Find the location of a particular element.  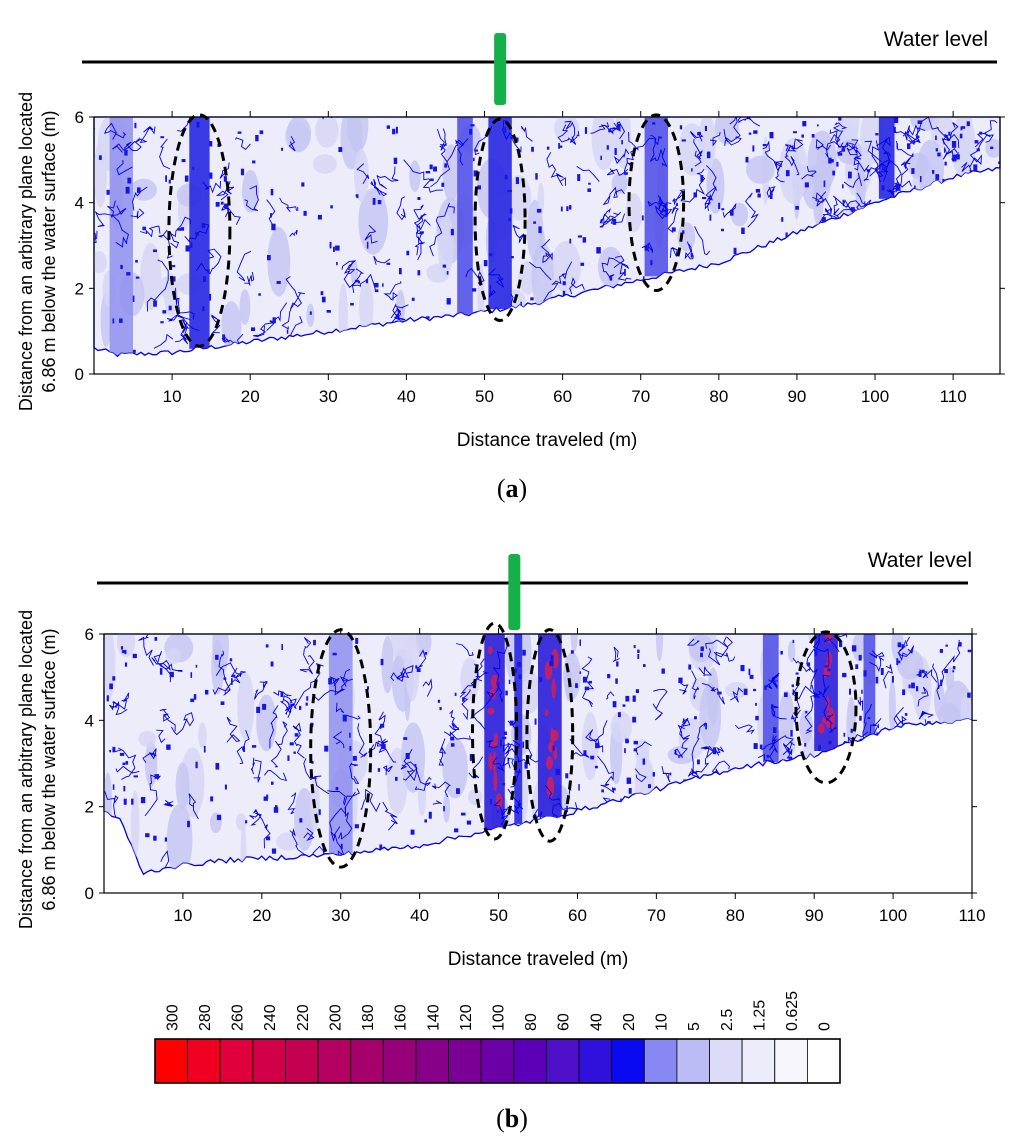

station-marker is located at coordinates (500, 69).